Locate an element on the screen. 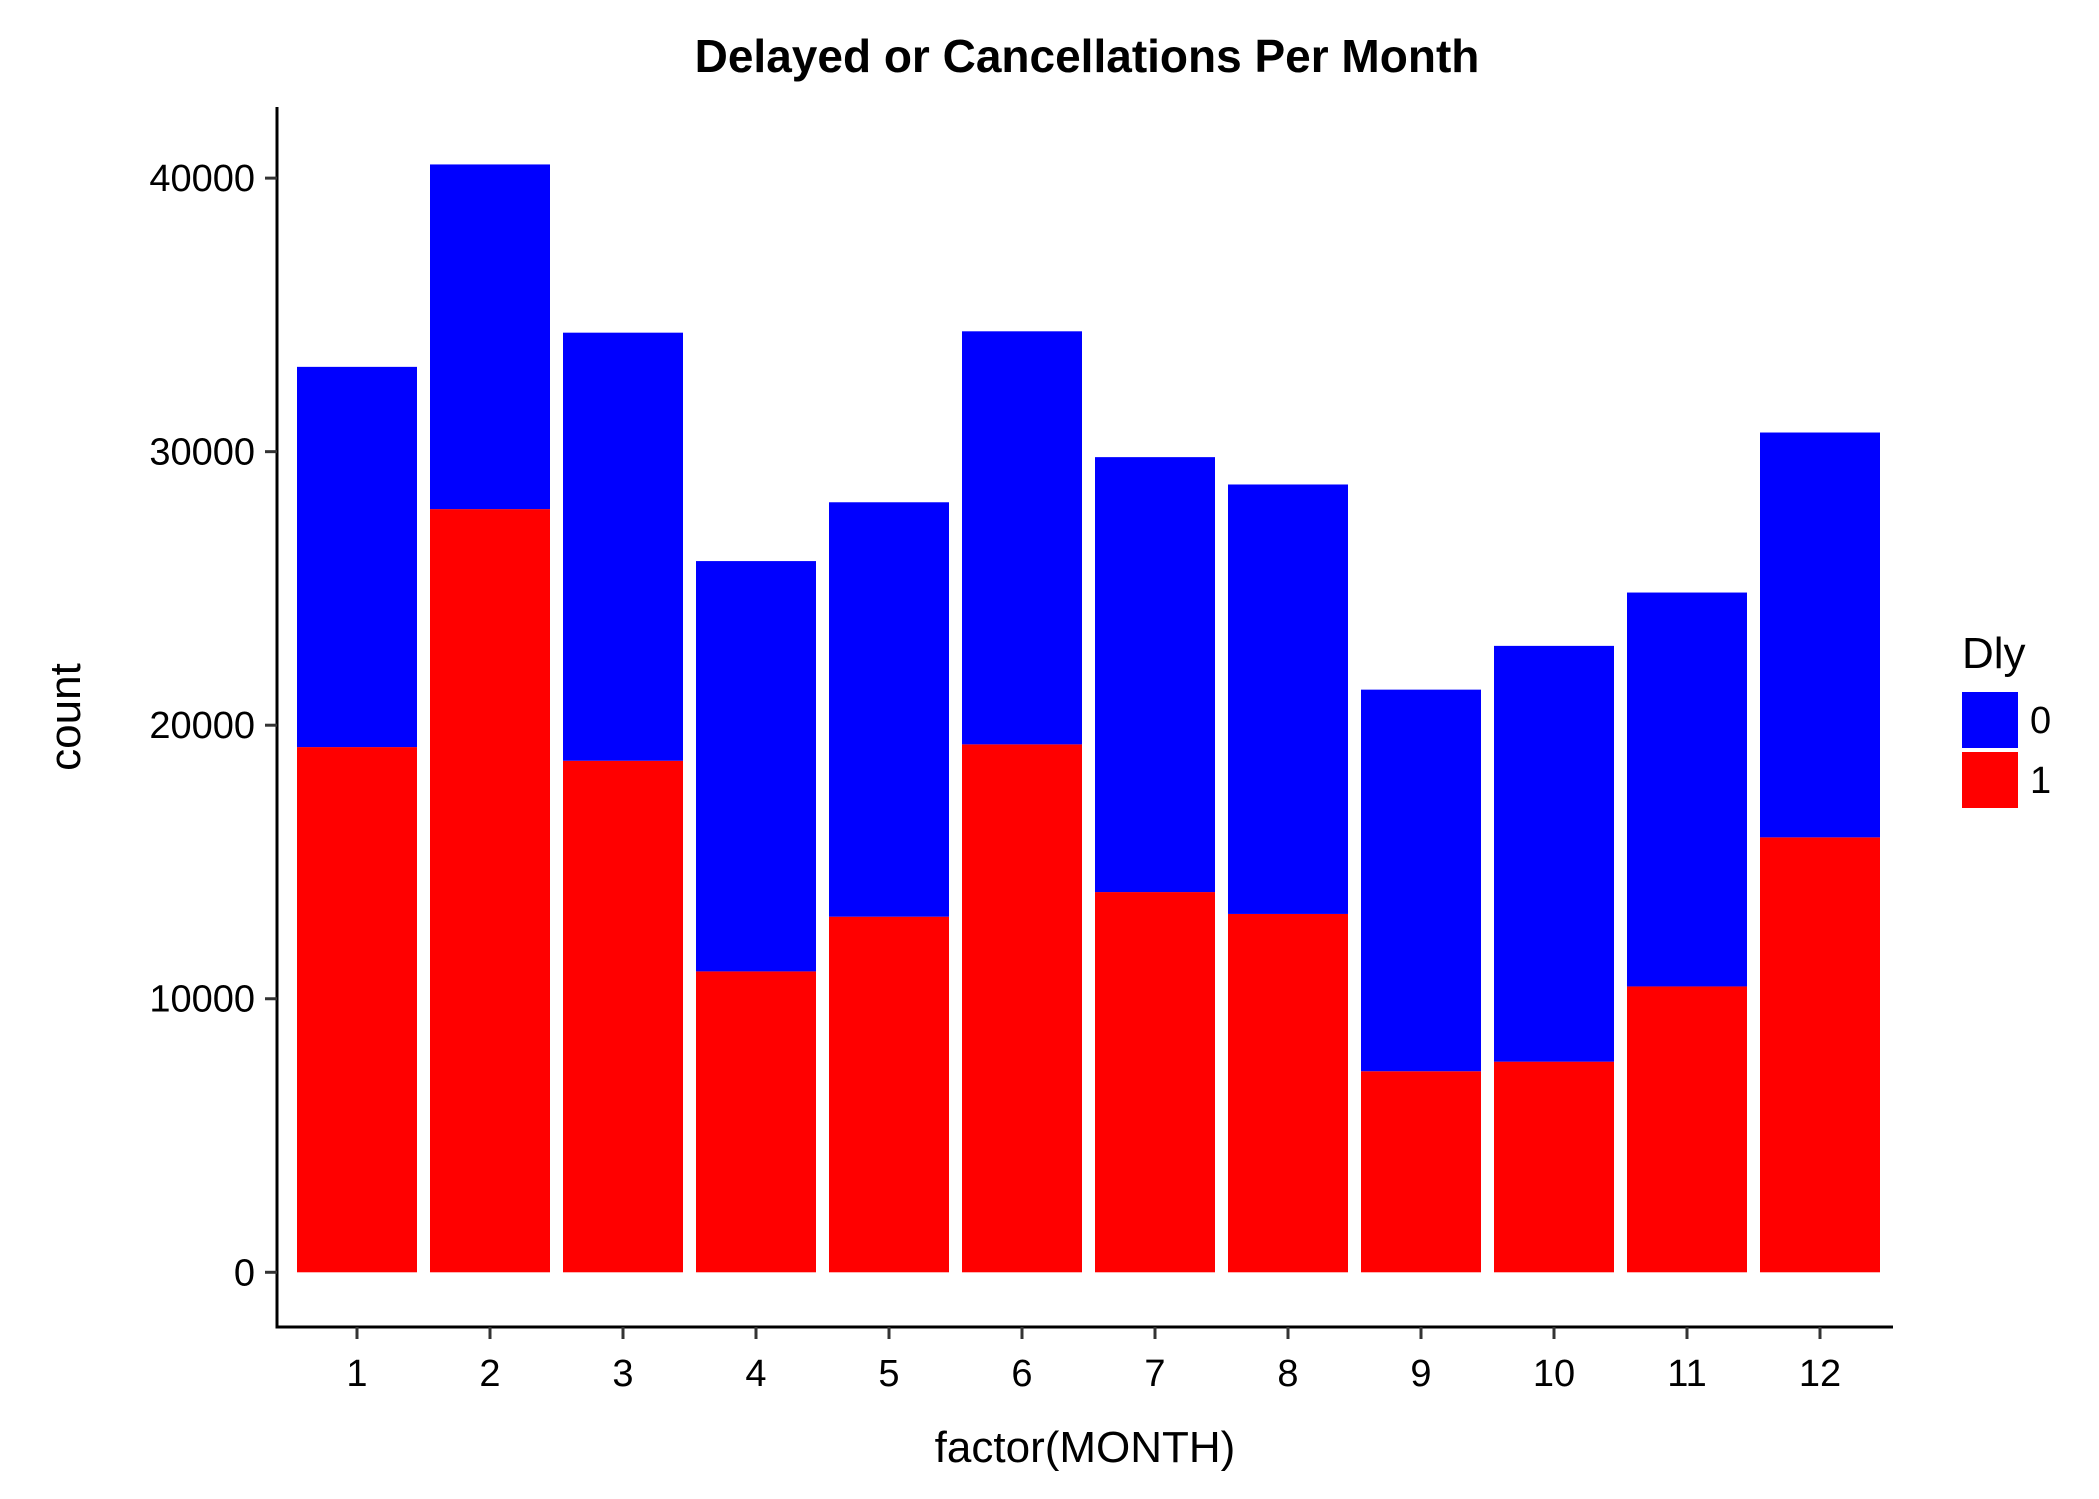 The height and width of the screenshot is (1499, 2099). x-tick-label: 11 is located at coordinates (1686, 1374).